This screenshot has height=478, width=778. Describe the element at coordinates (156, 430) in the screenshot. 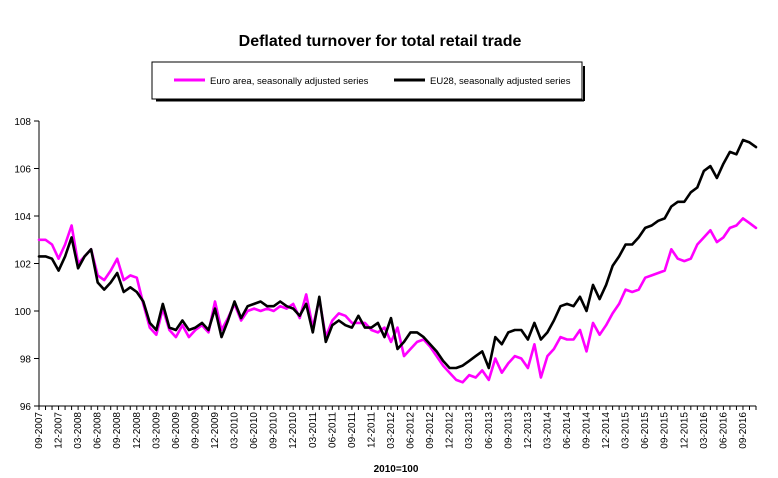

I see `x-tick-label: 03-2009` at that location.